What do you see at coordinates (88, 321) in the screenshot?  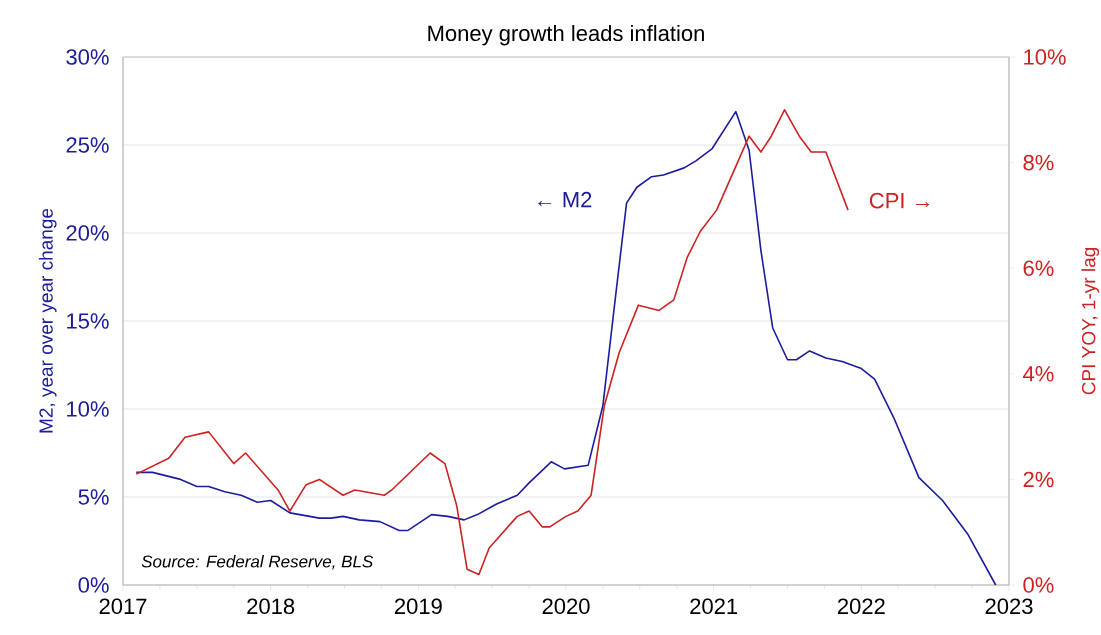 I see `y-tick-label: 15%` at bounding box center [88, 321].